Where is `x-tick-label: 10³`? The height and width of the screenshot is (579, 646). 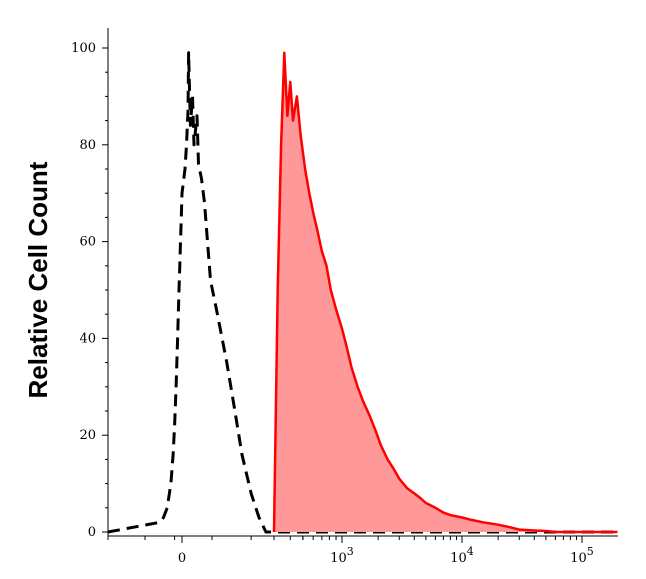 x-tick-label: 10³ is located at coordinates (342, 555).